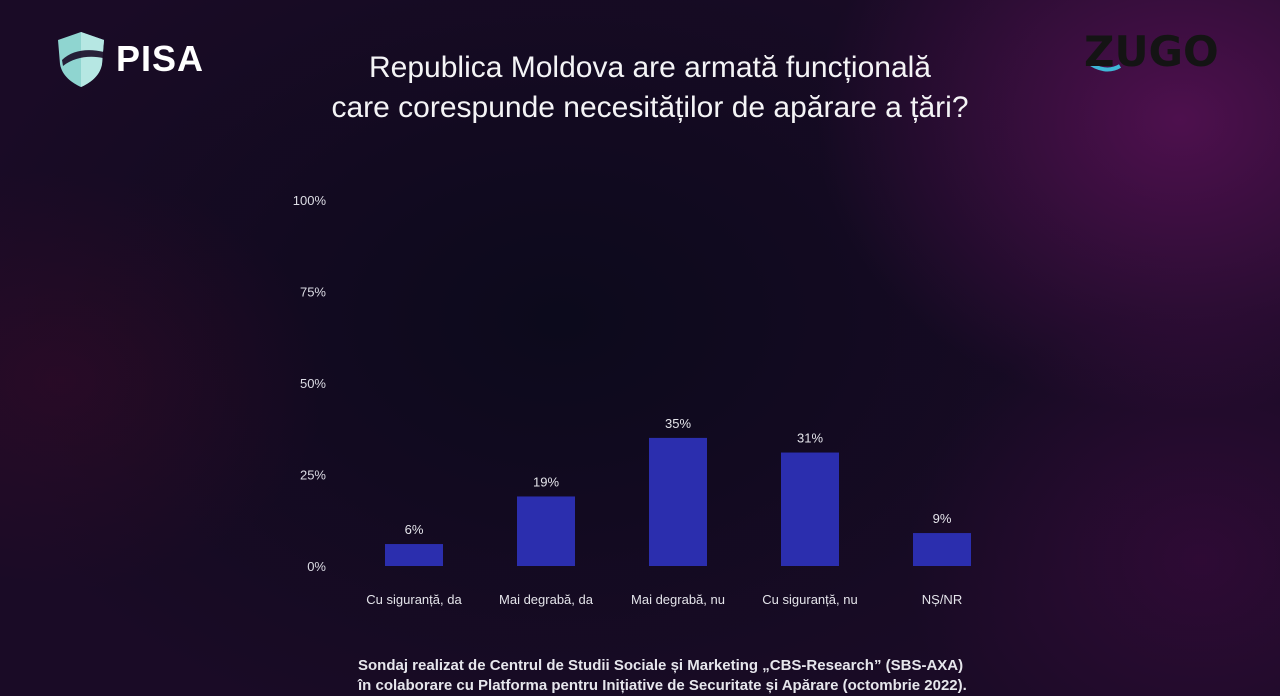 This screenshot has width=1280, height=696. I want to click on shield-icon, so click(81, 59).